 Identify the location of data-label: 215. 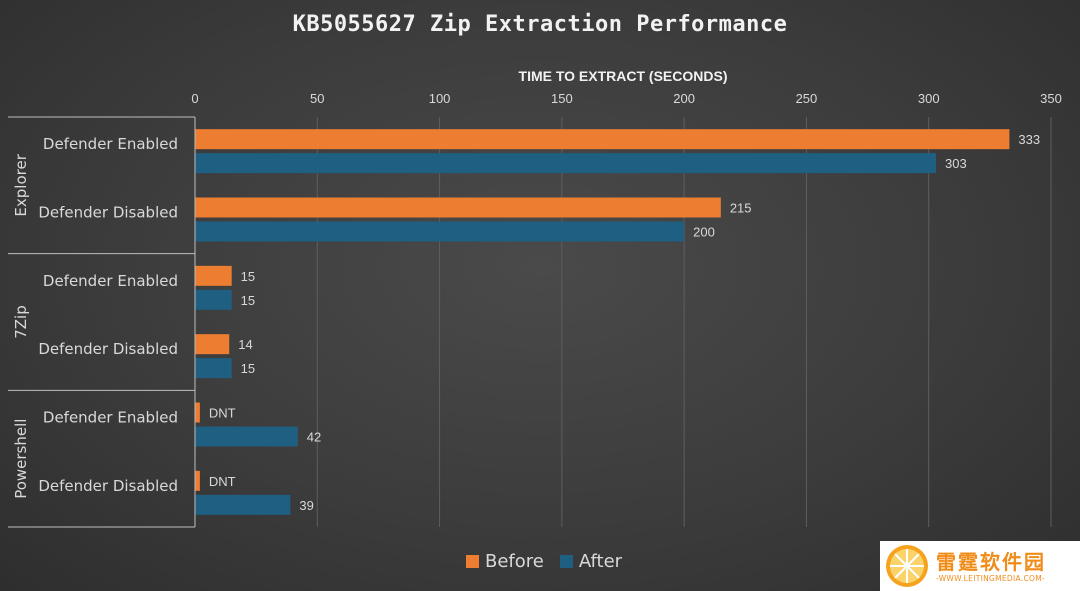
(741, 208).